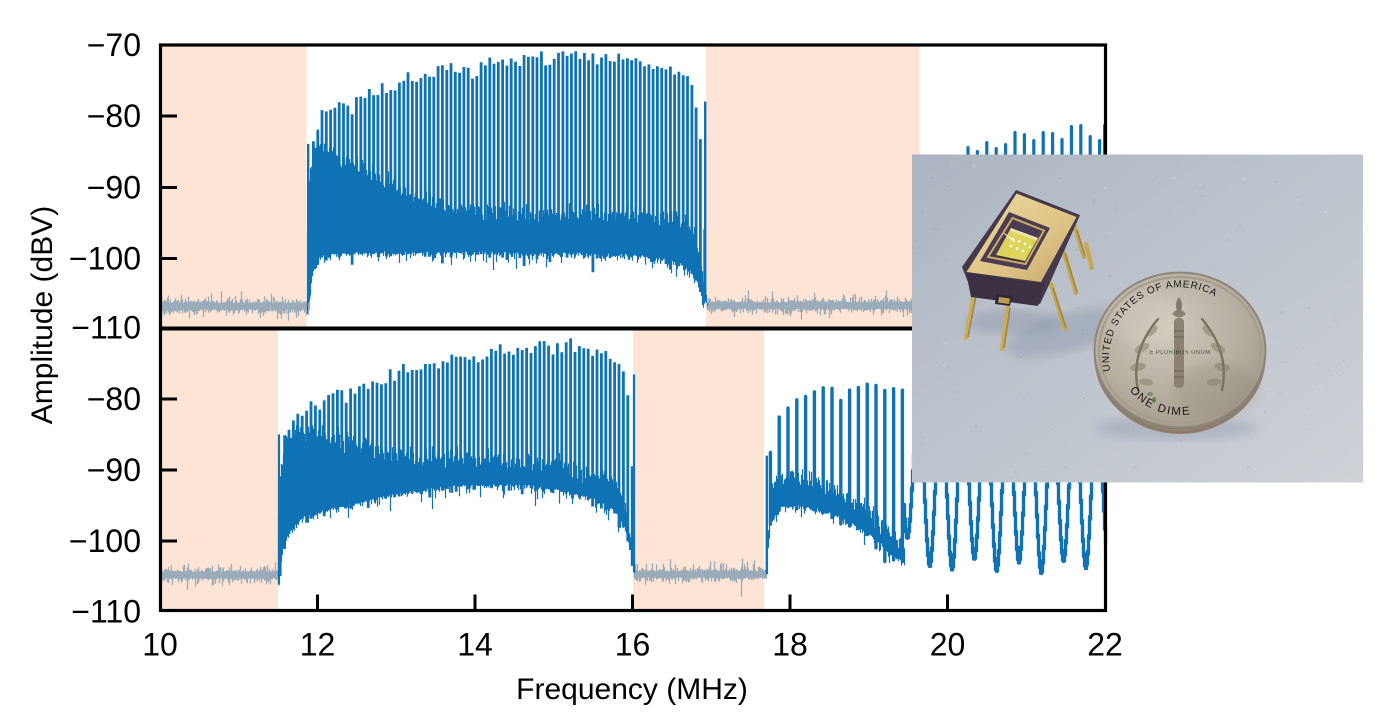  What do you see at coordinates (790, 645) in the screenshot?
I see `svg-text: 18` at bounding box center [790, 645].